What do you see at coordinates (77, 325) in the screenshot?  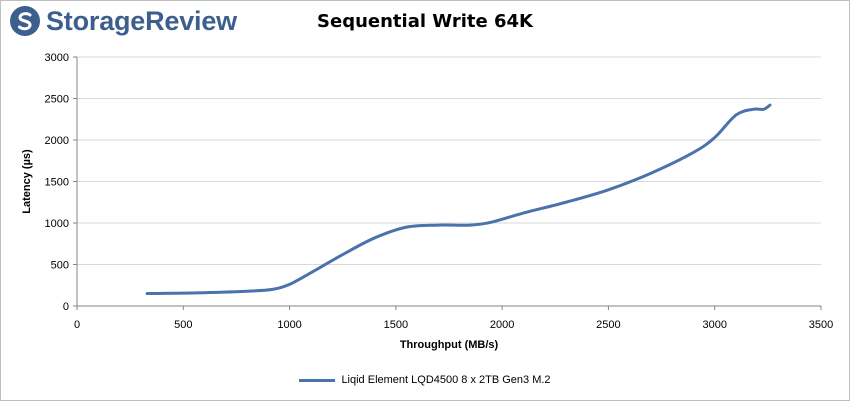 I see `x-tick-label: 0` at bounding box center [77, 325].